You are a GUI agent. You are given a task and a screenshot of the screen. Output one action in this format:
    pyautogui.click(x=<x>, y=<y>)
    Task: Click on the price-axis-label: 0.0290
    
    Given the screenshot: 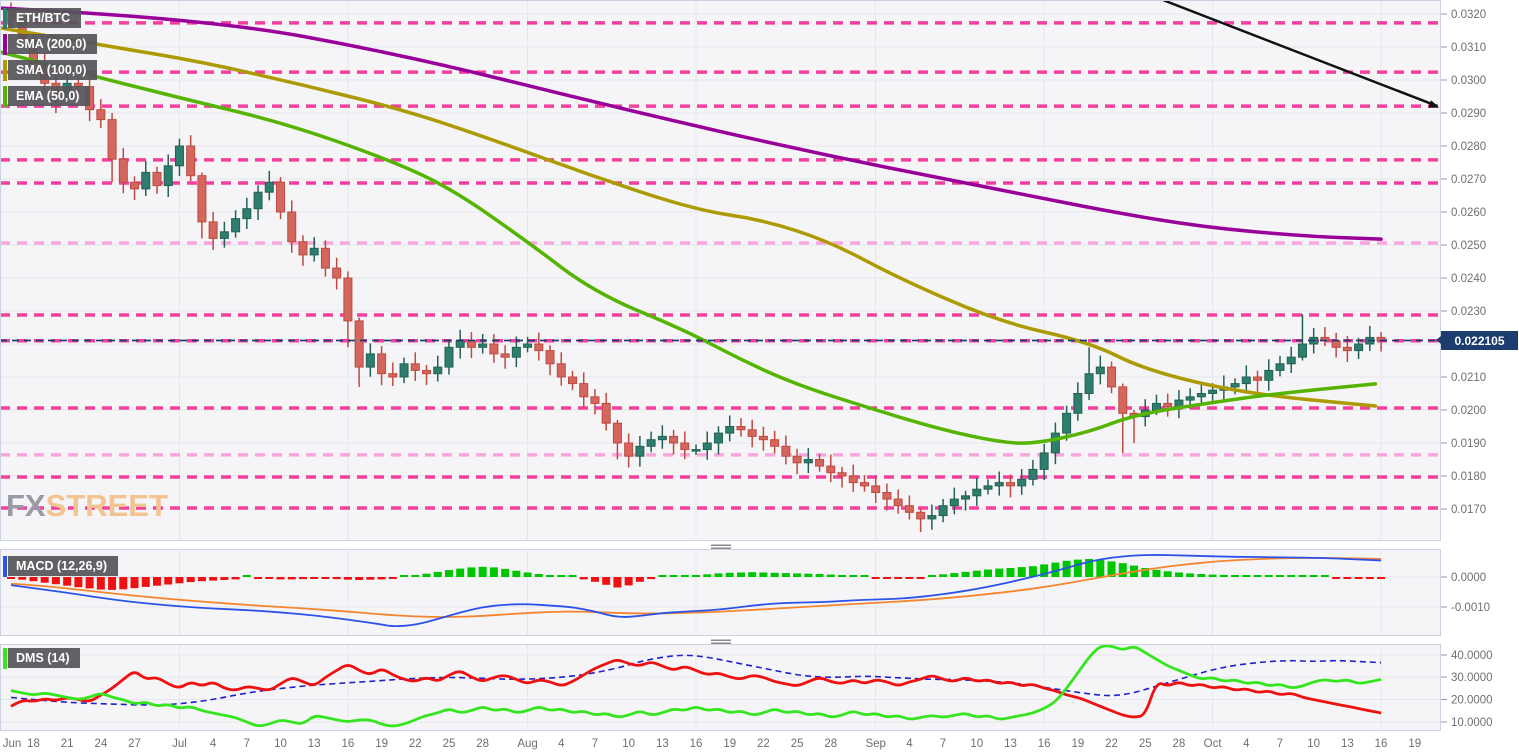 What is the action you would take?
    pyautogui.click(x=1468, y=114)
    